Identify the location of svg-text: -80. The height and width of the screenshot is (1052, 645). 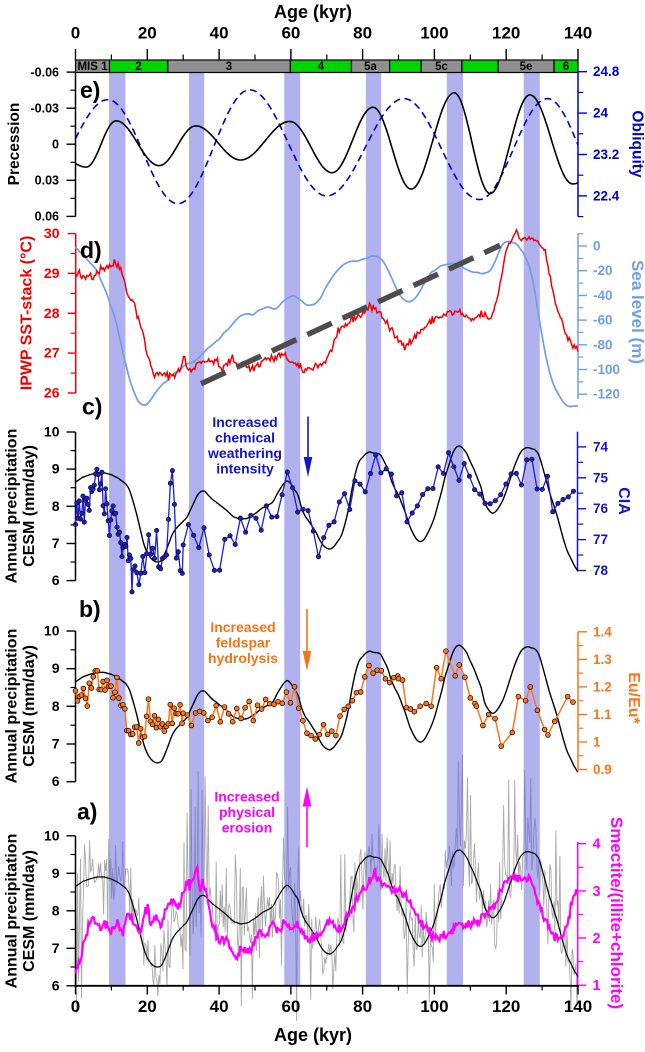
(603, 344).